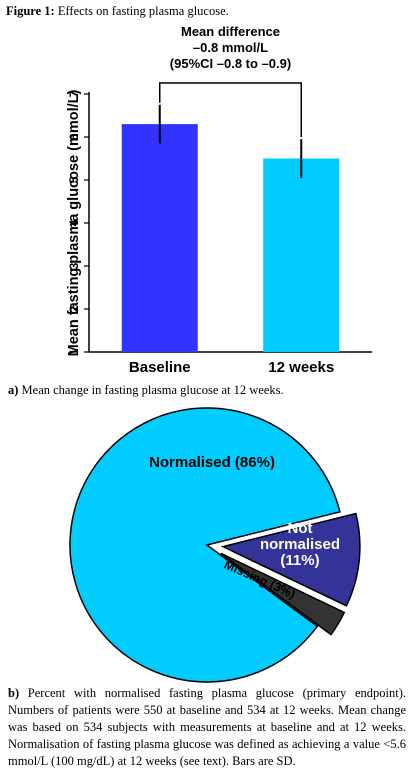  I want to click on y-tick-label: 7, so click(74, 93).